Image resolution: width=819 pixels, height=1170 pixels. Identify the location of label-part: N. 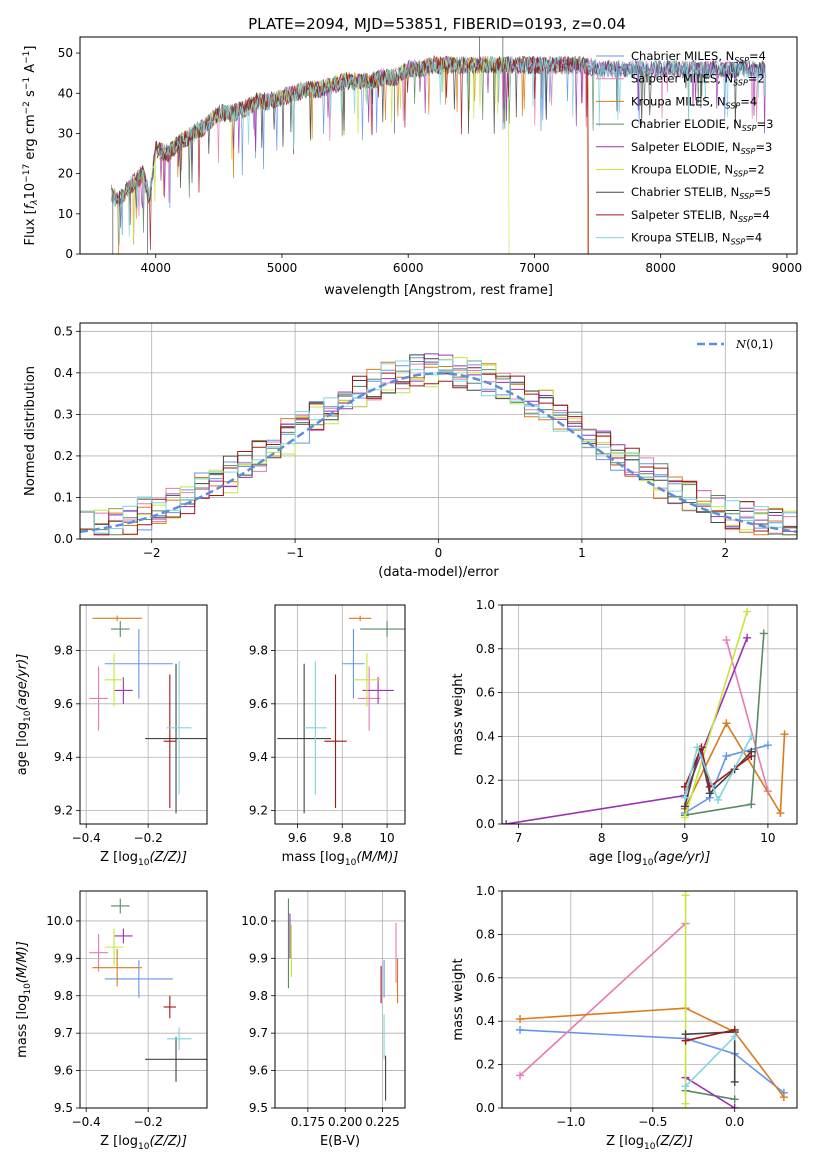
(741, 344).